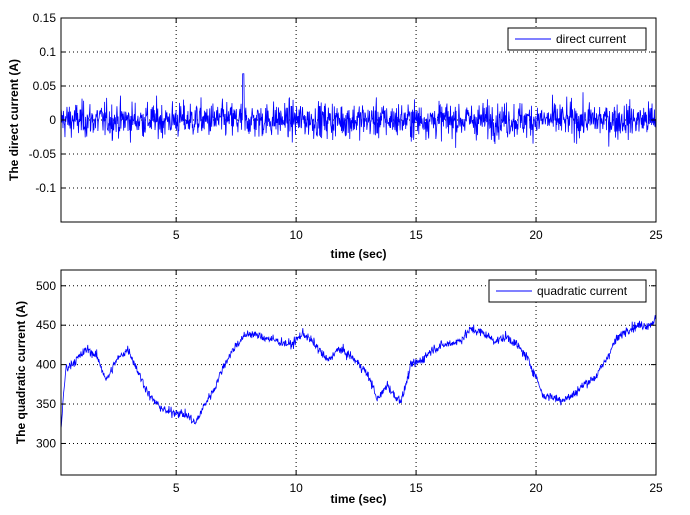 Image resolution: width=690 pixels, height=515 pixels. I want to click on y-tick-label: 450, so click(46, 325).